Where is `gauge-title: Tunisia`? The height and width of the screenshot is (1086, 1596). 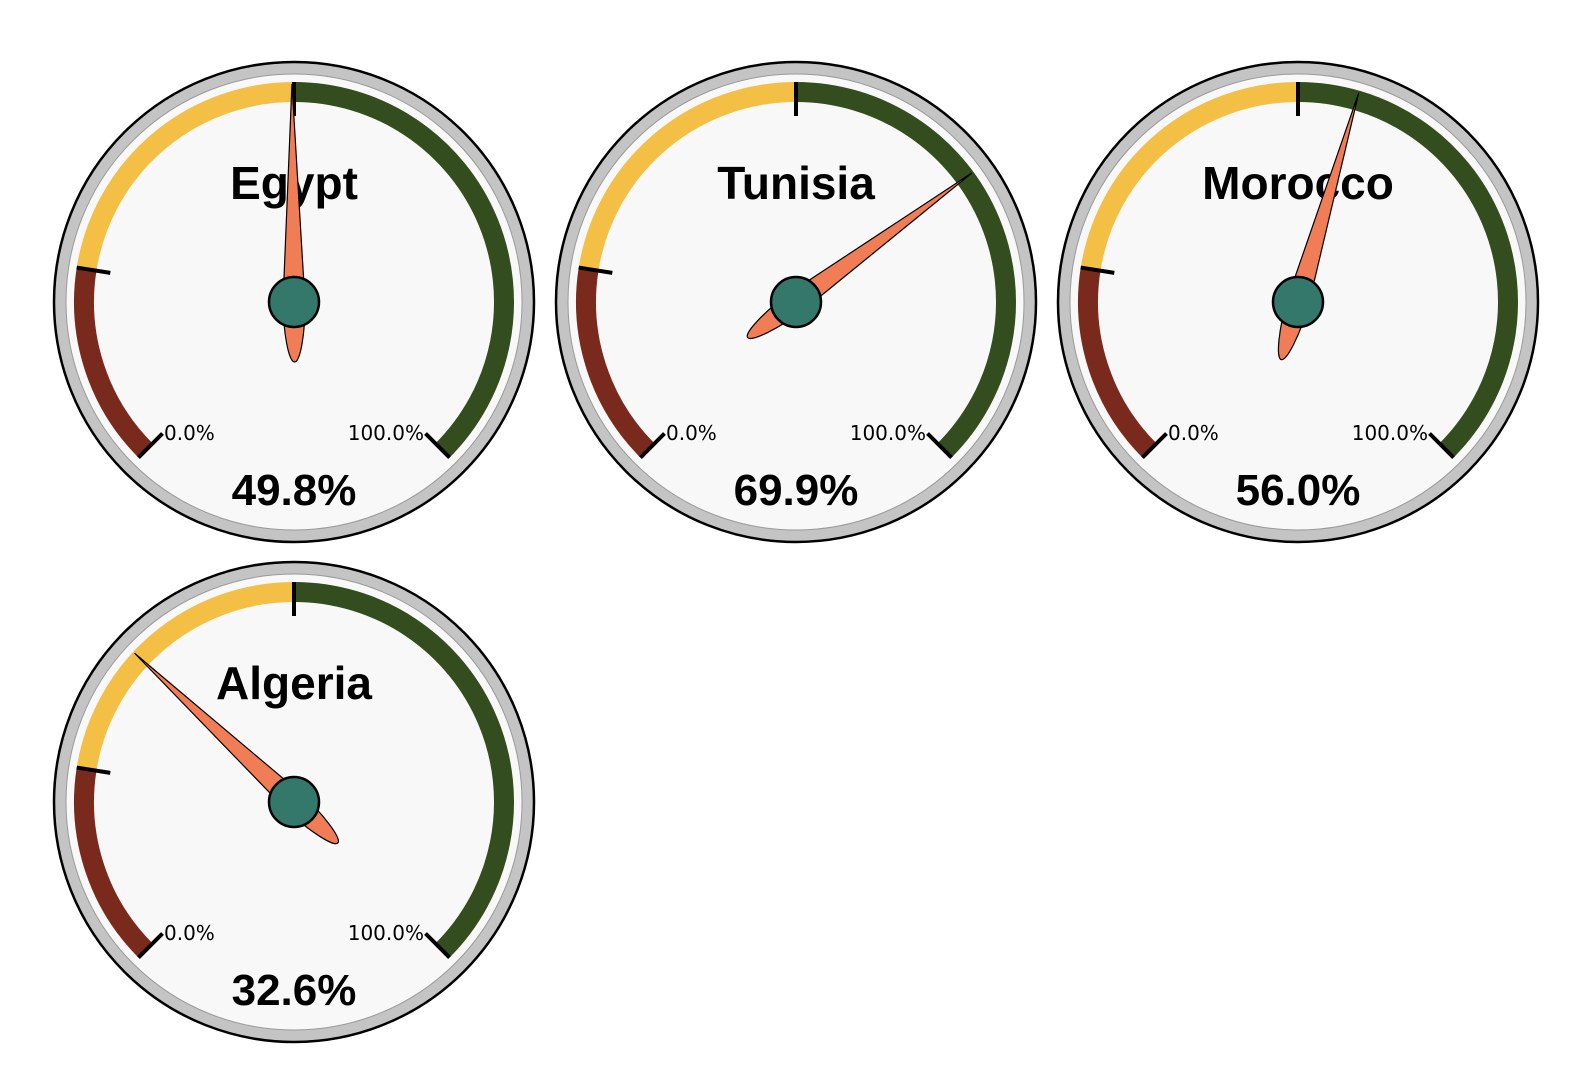 gauge-title: Tunisia is located at coordinates (796, 183).